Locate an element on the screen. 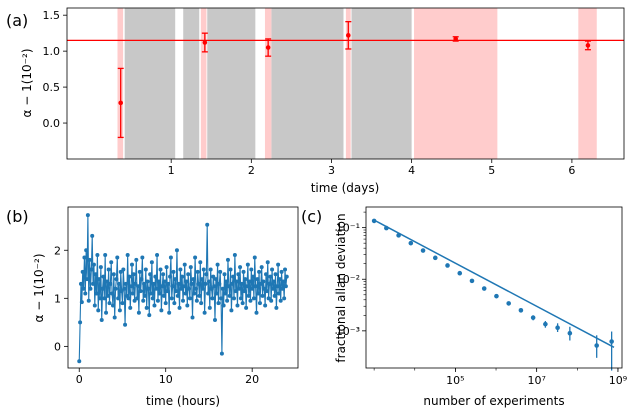 The image size is (641, 412). panel-b-plot-area is located at coordinates (183, 288).